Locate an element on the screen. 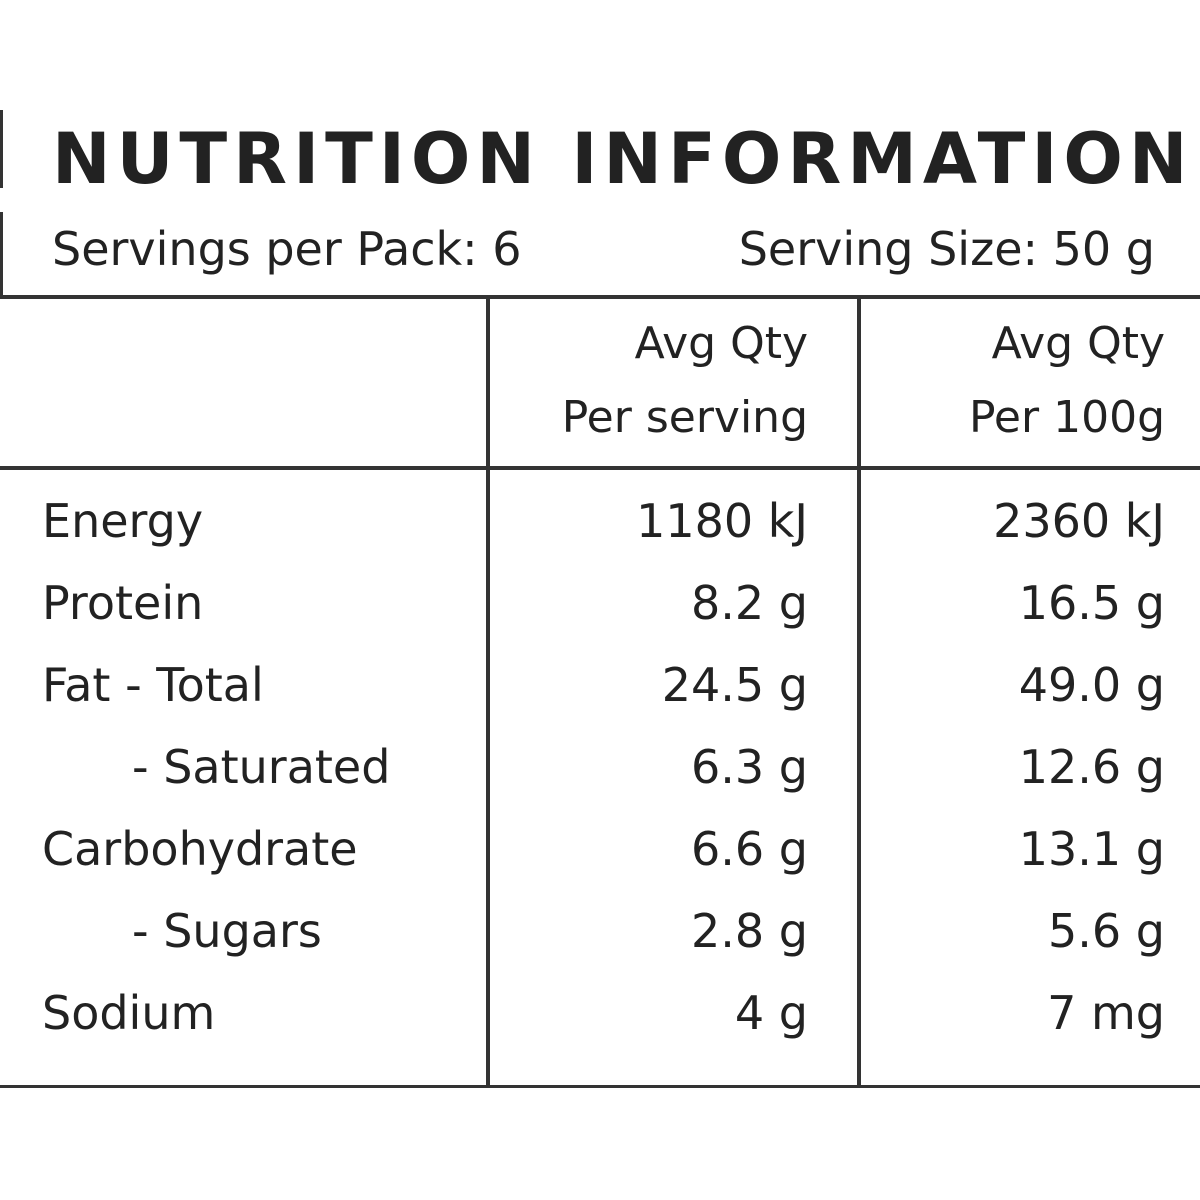 The width and height of the screenshot is (1200, 1200). nutrient: Fat - Total is located at coordinates (153, 685).